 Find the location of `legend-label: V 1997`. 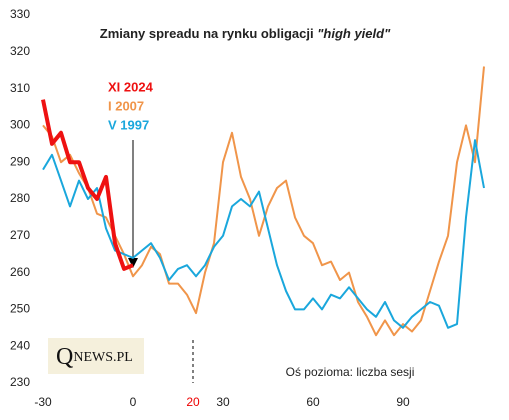

legend-label: V 1997 is located at coordinates (128, 124).